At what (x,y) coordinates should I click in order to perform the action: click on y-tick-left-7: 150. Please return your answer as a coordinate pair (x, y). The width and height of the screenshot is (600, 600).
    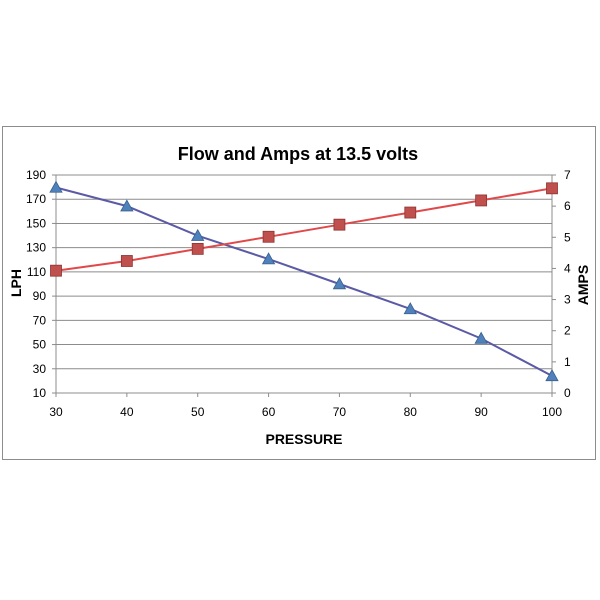
    Looking at the image, I should click on (36, 223).